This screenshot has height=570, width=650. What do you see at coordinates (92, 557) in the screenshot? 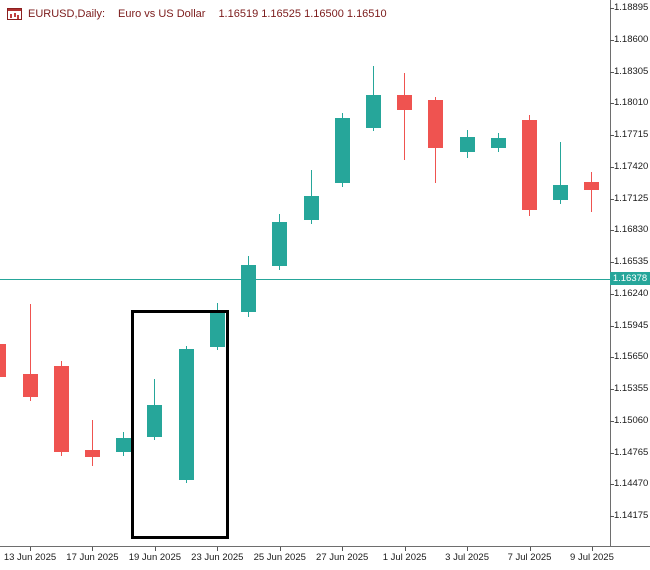
I see `time-axis-label: 17 Jun 2025` at bounding box center [92, 557].